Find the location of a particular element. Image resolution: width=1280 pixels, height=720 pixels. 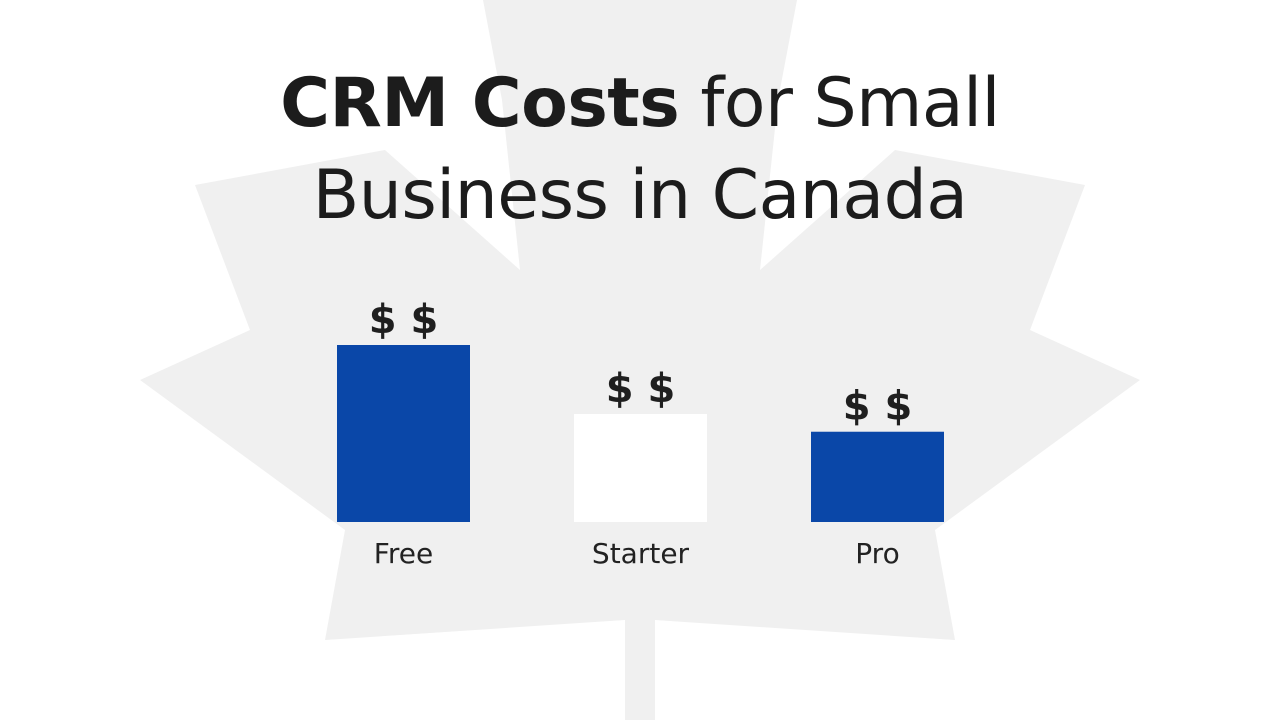

data-label-free: $ $ is located at coordinates (404, 320).